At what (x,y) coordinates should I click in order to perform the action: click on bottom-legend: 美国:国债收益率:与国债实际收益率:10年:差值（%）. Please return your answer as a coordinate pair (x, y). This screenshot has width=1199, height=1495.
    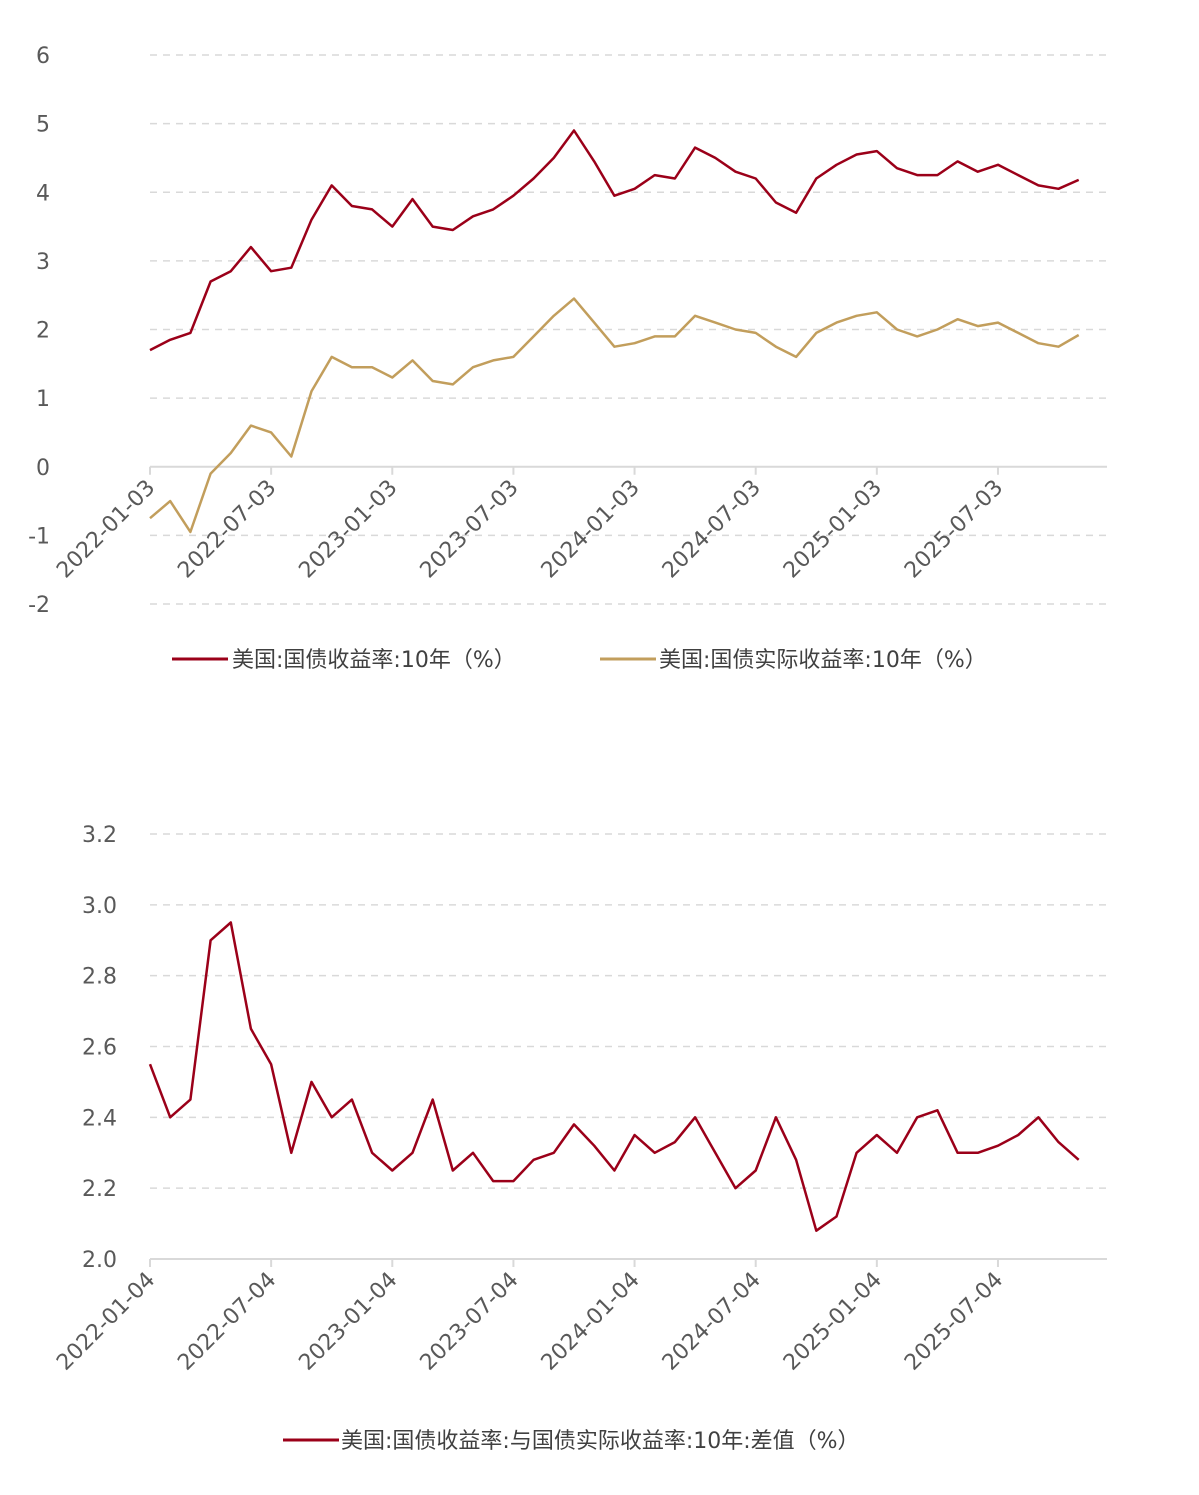
    Looking at the image, I should click on (571, 1441).